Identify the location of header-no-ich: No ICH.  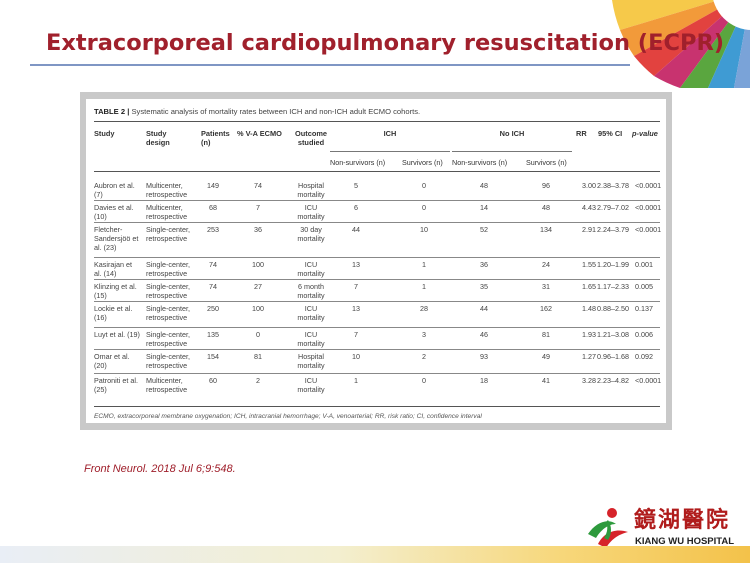
(512, 133).